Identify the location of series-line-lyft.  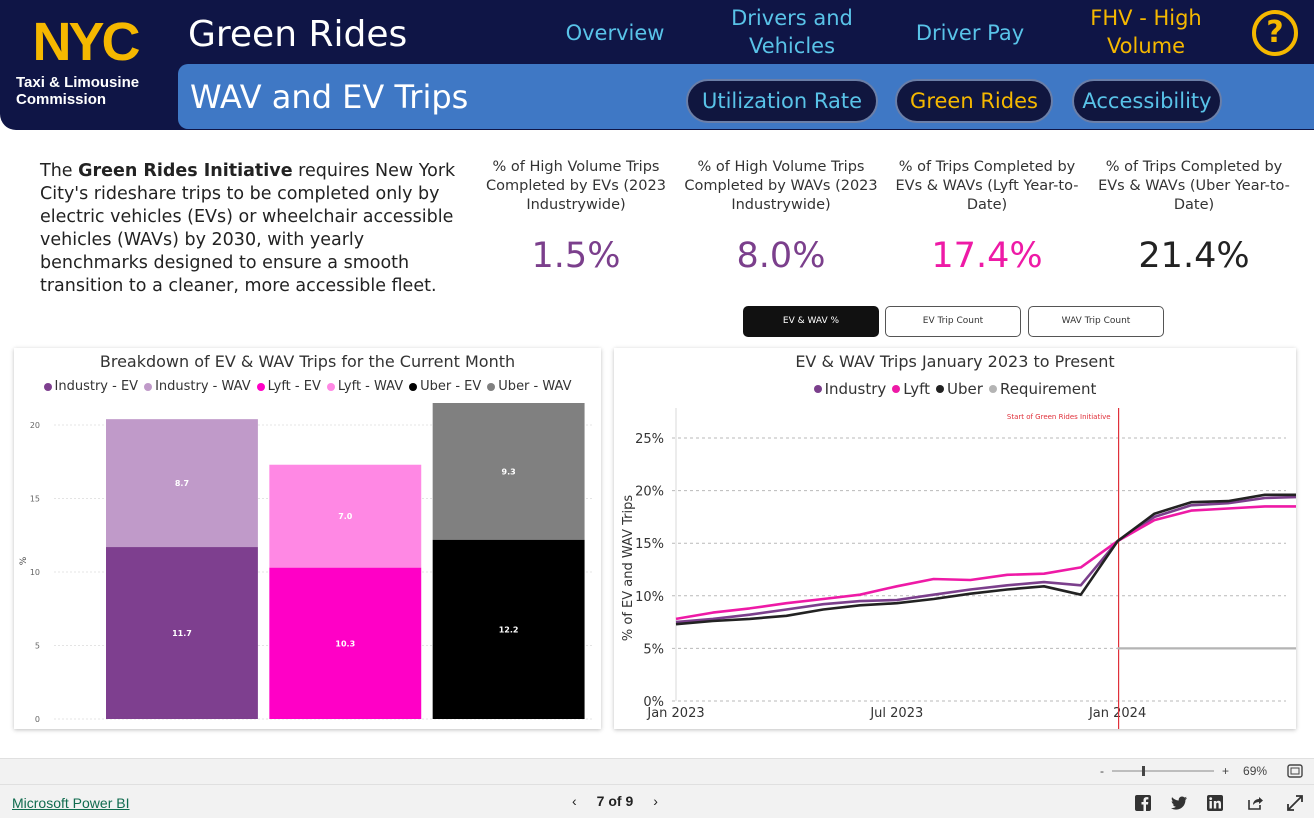
(985, 530).